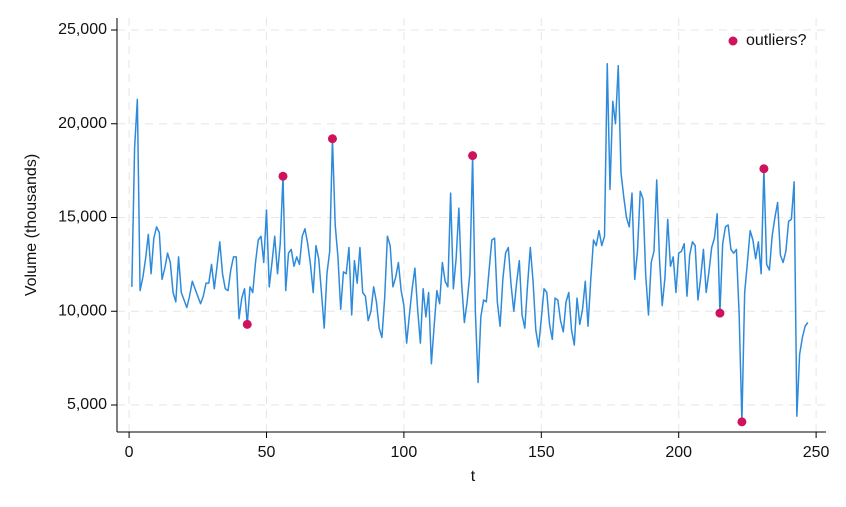  What do you see at coordinates (82, 123) in the screenshot?
I see `y-tick-label: 20,000` at bounding box center [82, 123].